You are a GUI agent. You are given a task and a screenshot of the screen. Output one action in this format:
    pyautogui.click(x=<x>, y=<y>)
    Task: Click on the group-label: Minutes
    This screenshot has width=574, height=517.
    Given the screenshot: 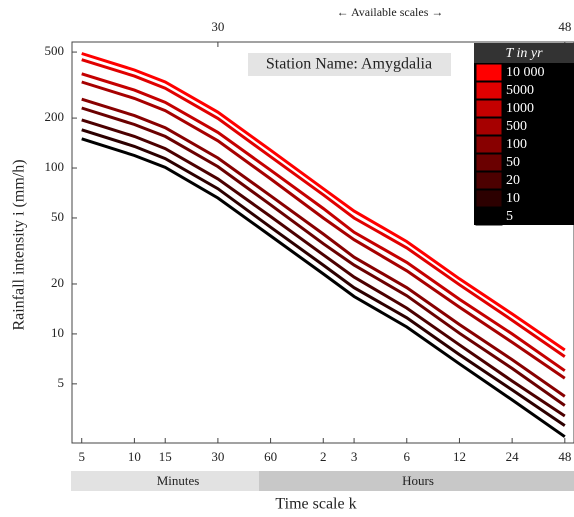 What is the action you would take?
    pyautogui.click(x=178, y=480)
    